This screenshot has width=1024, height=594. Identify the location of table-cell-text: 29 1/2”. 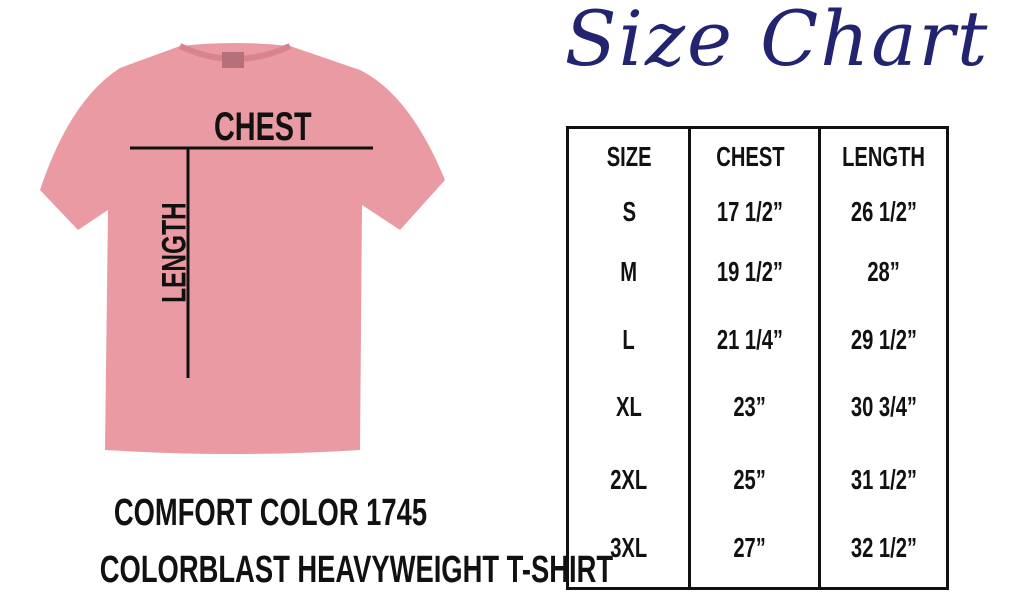
(883, 339).